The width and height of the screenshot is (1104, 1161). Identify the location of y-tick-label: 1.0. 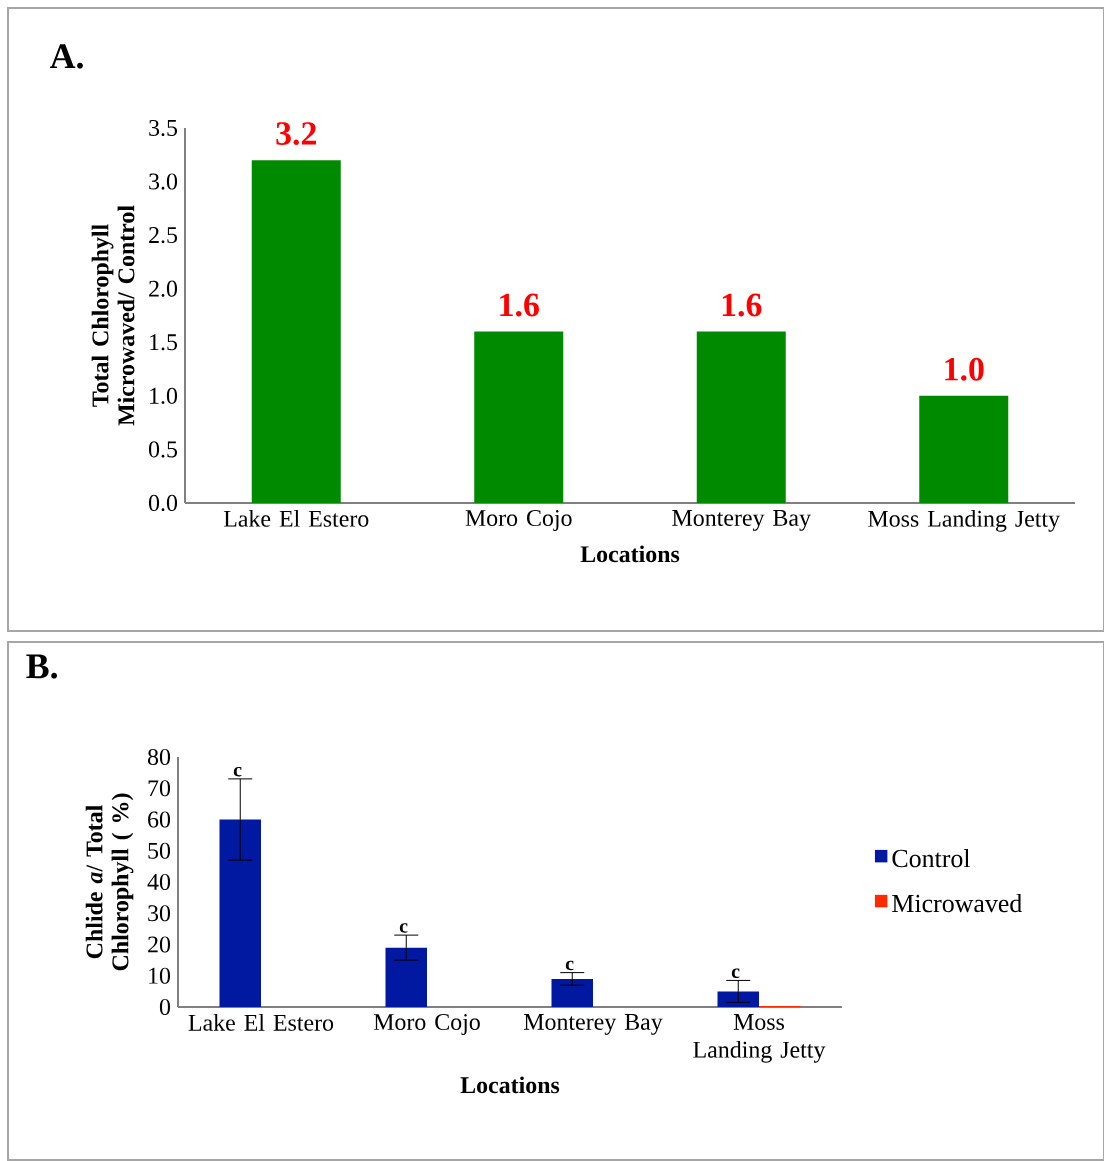
(164, 395).